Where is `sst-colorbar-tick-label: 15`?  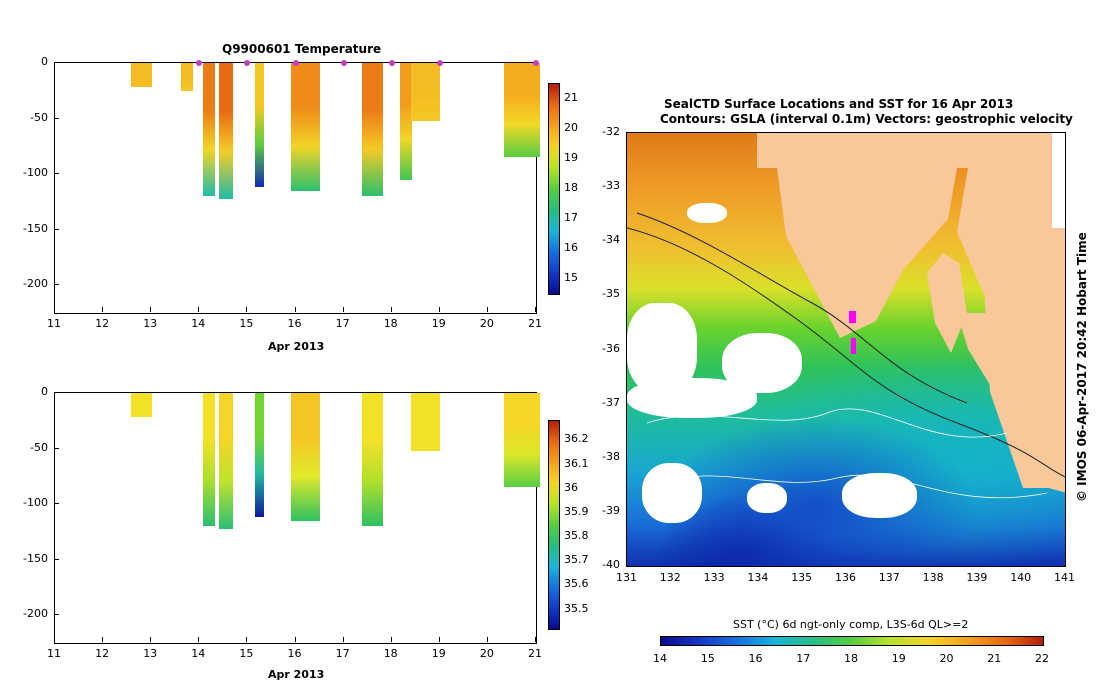 sst-colorbar-tick-label: 15 is located at coordinates (707, 658).